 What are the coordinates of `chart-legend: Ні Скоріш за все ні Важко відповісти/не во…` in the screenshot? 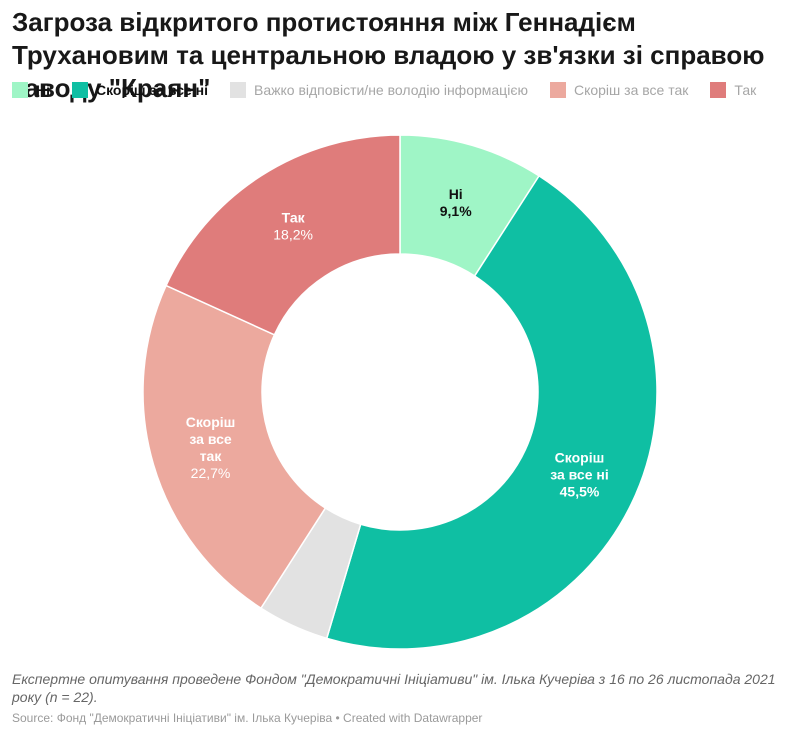 It's located at (384, 90).